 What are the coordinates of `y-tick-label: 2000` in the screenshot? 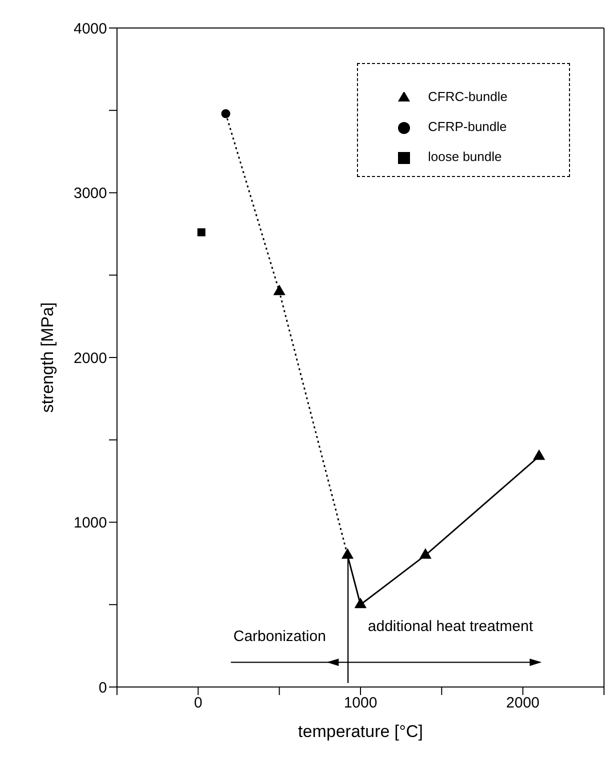 It's located at (90, 358).